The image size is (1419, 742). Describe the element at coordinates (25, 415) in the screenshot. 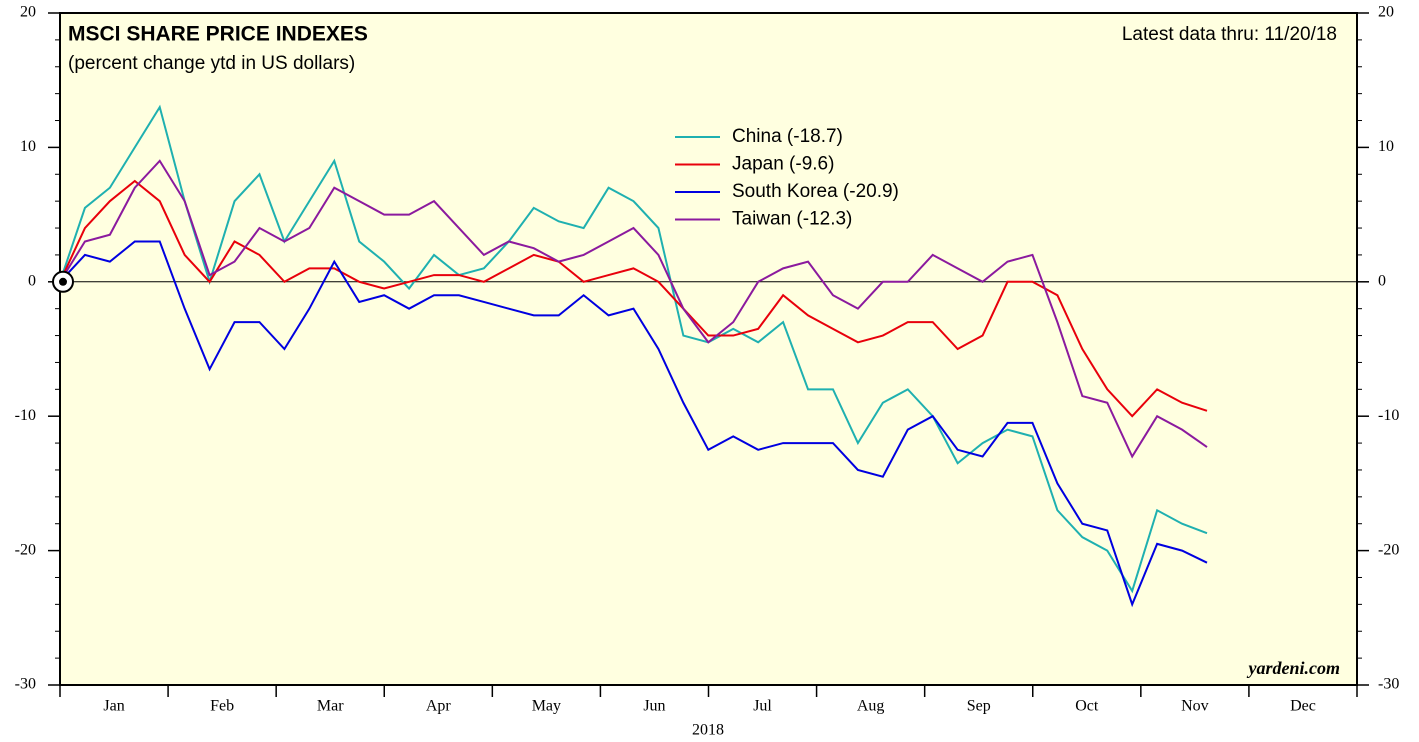

I see `y-tick-label: -10` at that location.